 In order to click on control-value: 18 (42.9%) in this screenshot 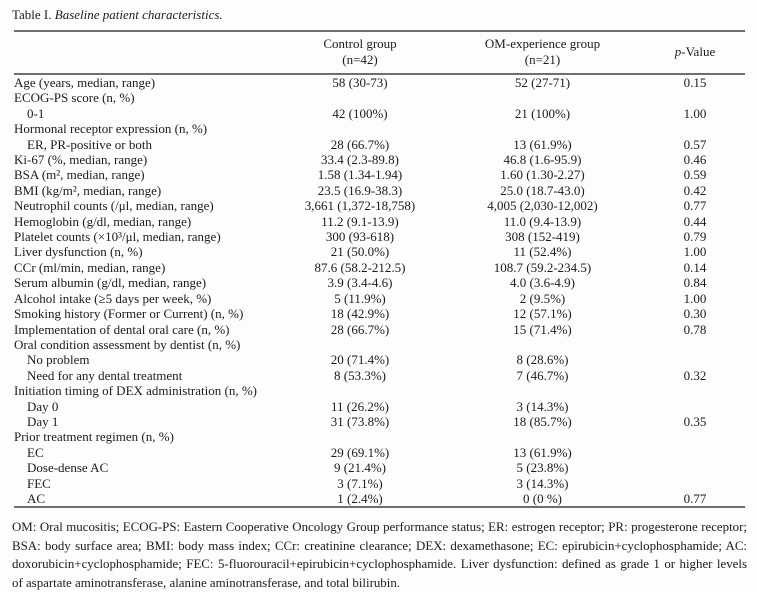, I will do `click(360, 314)`.